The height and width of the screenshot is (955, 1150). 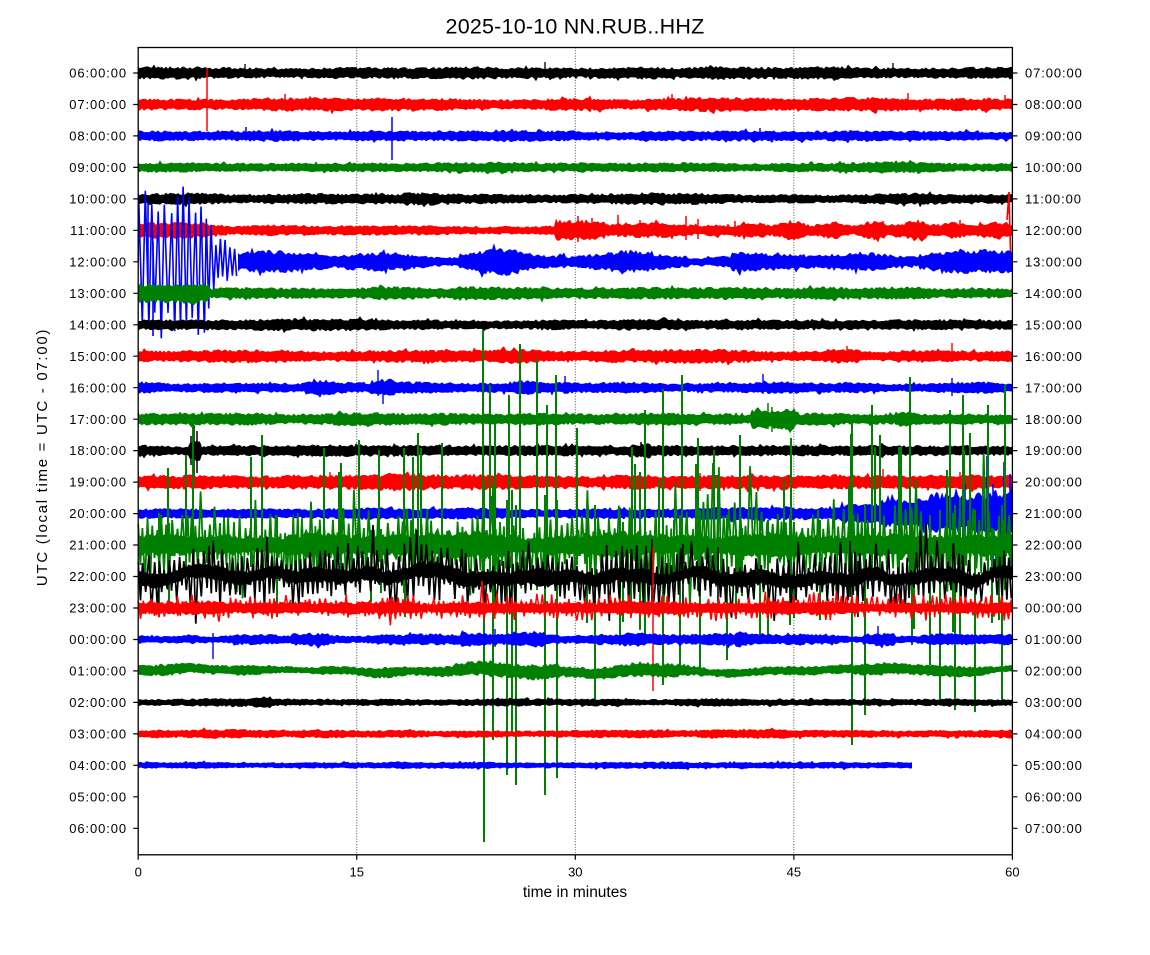 I want to click on svg-text: 45, so click(x=794, y=872).